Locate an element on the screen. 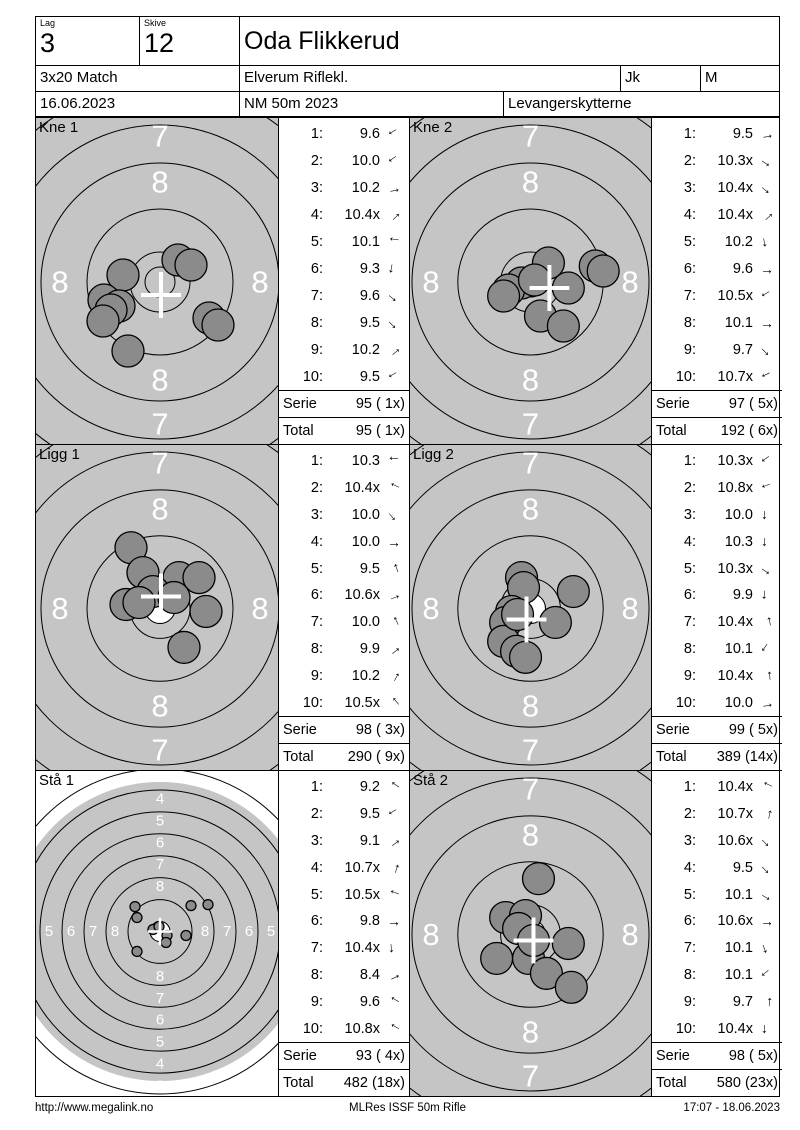 This screenshot has width=800, height=1130. shot-row: 10: 10.8x → is located at coordinates (344, 1028).